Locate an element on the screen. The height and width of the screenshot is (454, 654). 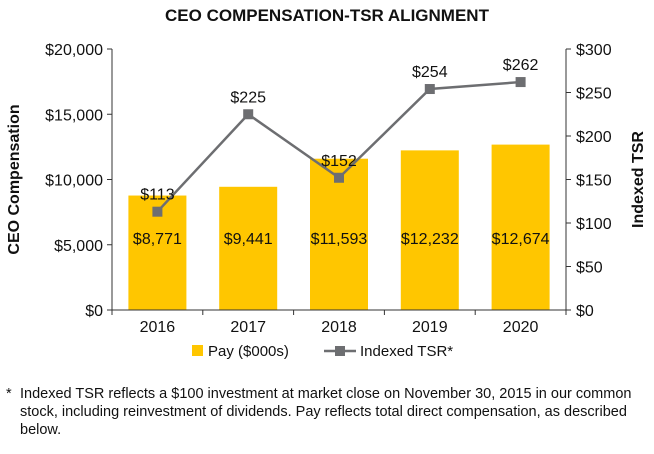
tsr-data-label: $113 is located at coordinates (157, 195).